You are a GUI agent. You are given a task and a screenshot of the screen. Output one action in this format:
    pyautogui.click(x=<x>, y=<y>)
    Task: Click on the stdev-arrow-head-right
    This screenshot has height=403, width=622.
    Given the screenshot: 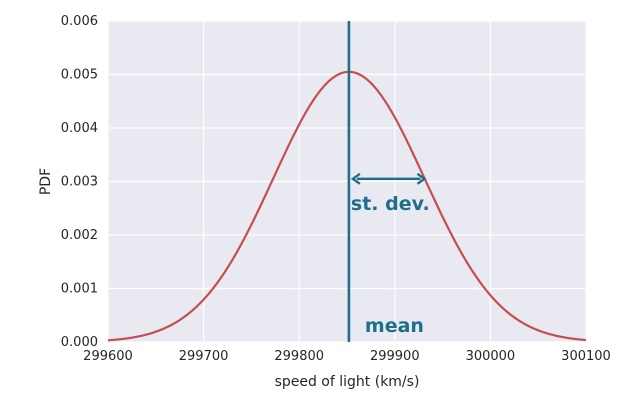 What is the action you would take?
    pyautogui.click(x=421, y=178)
    